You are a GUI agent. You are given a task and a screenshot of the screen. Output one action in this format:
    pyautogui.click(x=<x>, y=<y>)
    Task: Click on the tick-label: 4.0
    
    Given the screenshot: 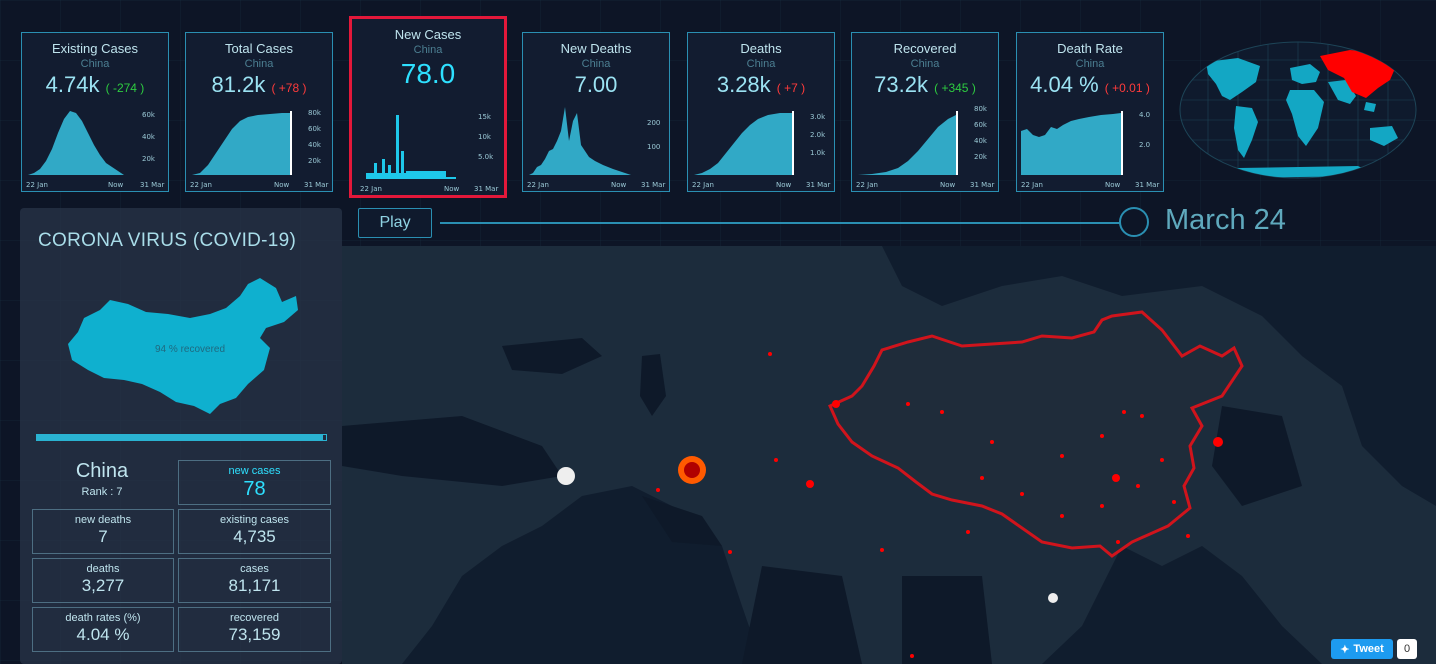 What is the action you would take?
    pyautogui.click(x=1144, y=115)
    